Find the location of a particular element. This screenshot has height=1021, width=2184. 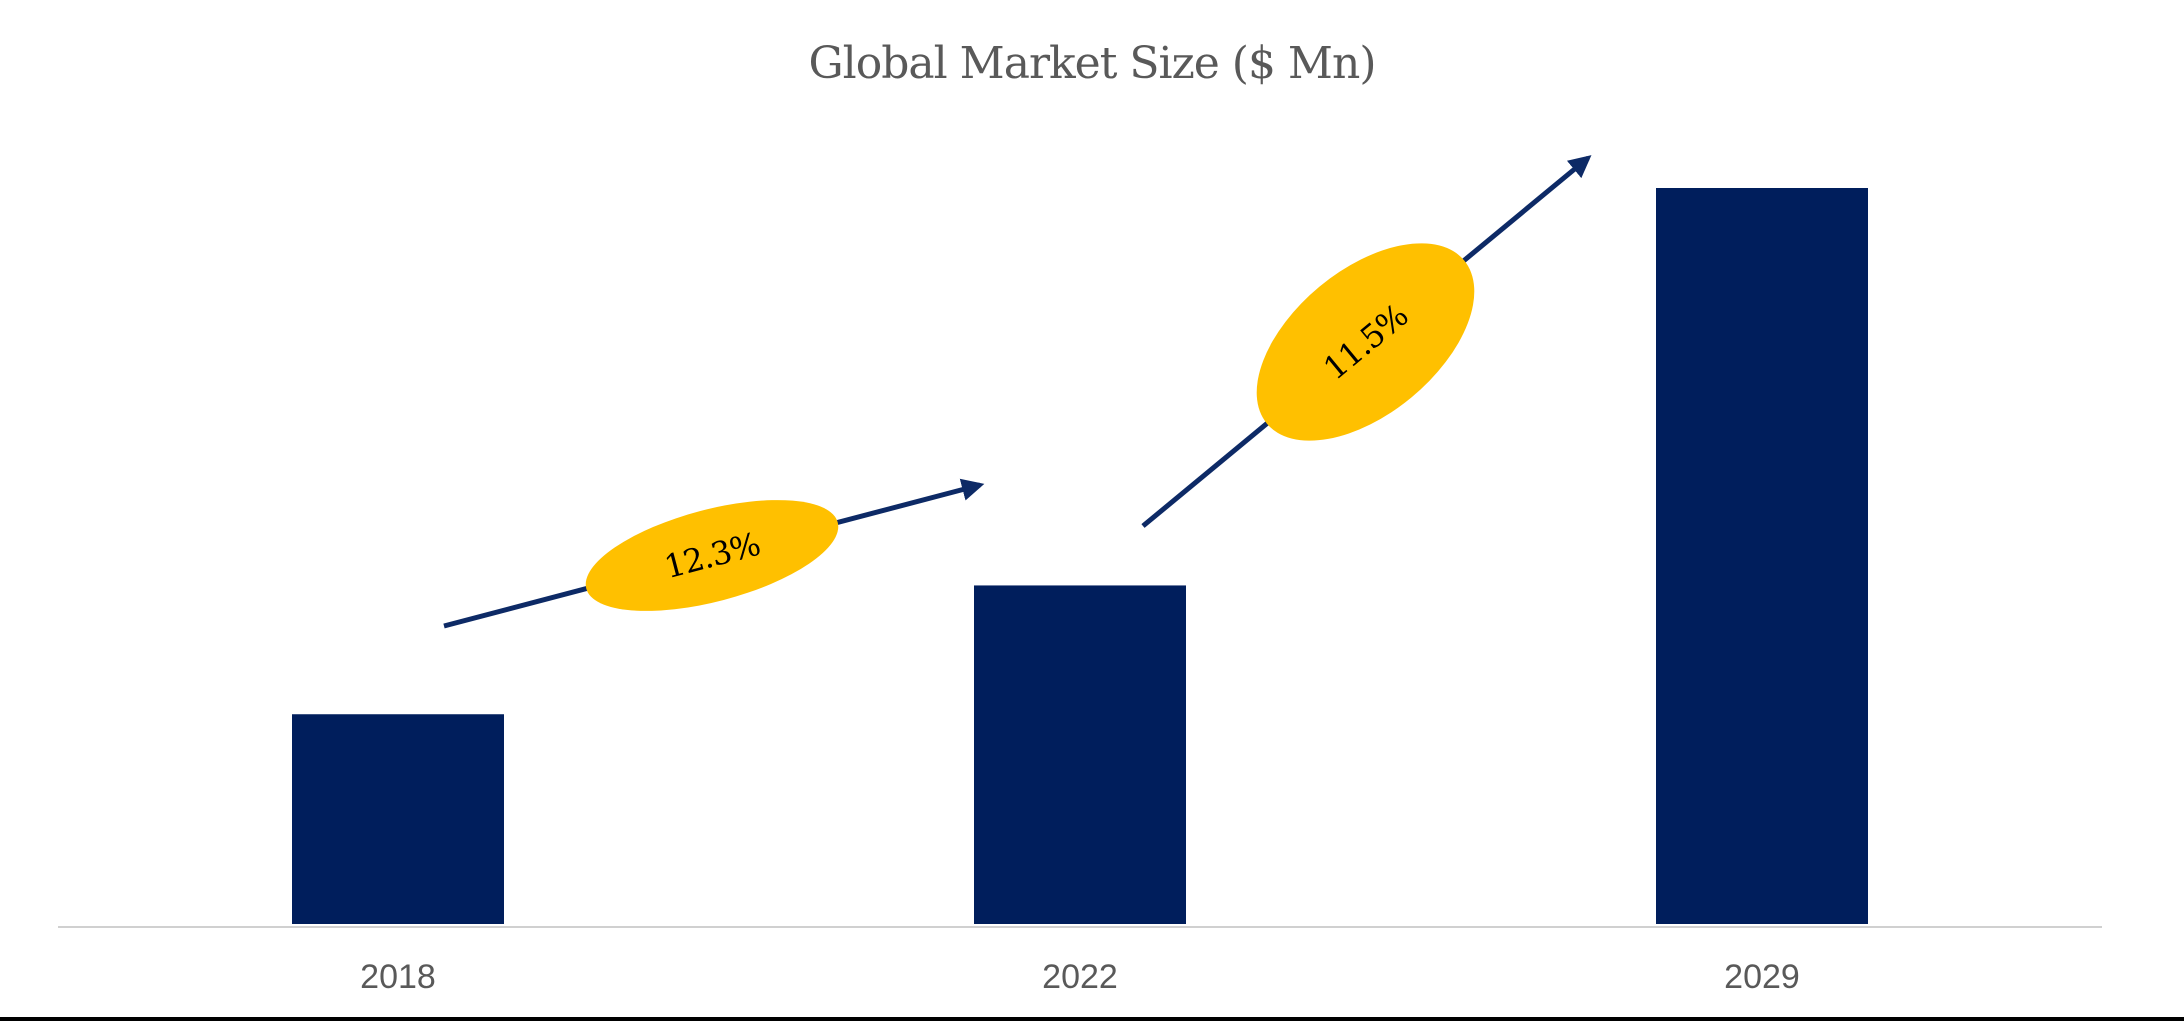

cagr-badge: 12.3% is located at coordinates (712, 555).